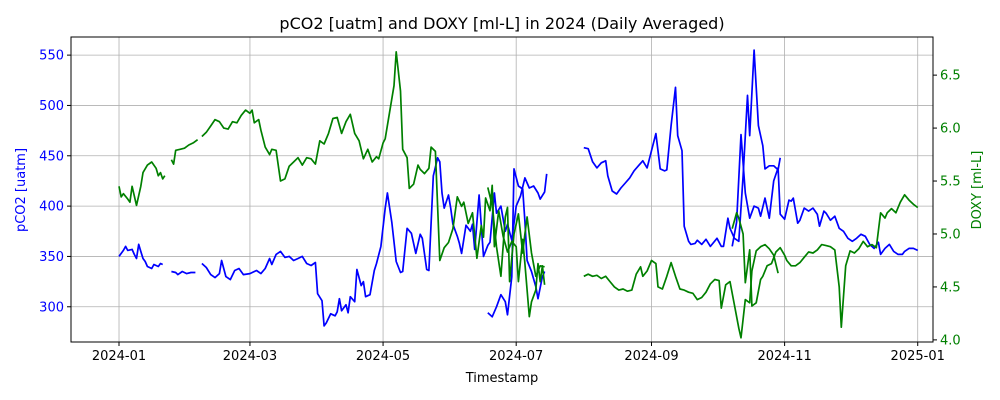  Describe the element at coordinates (383, 356) in the screenshot. I see `x-tick-label: 2024-05` at that location.